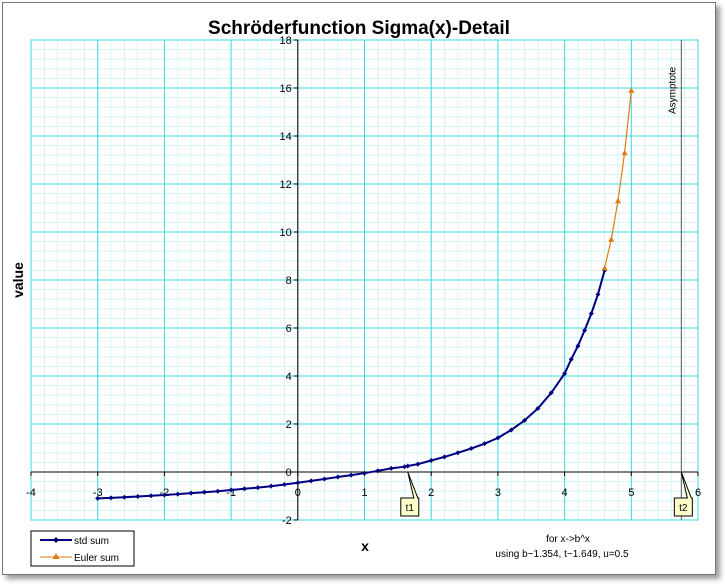 This screenshot has height=584, width=725. Describe the element at coordinates (365, 546) in the screenshot. I see `x-axis-label: x` at that location.